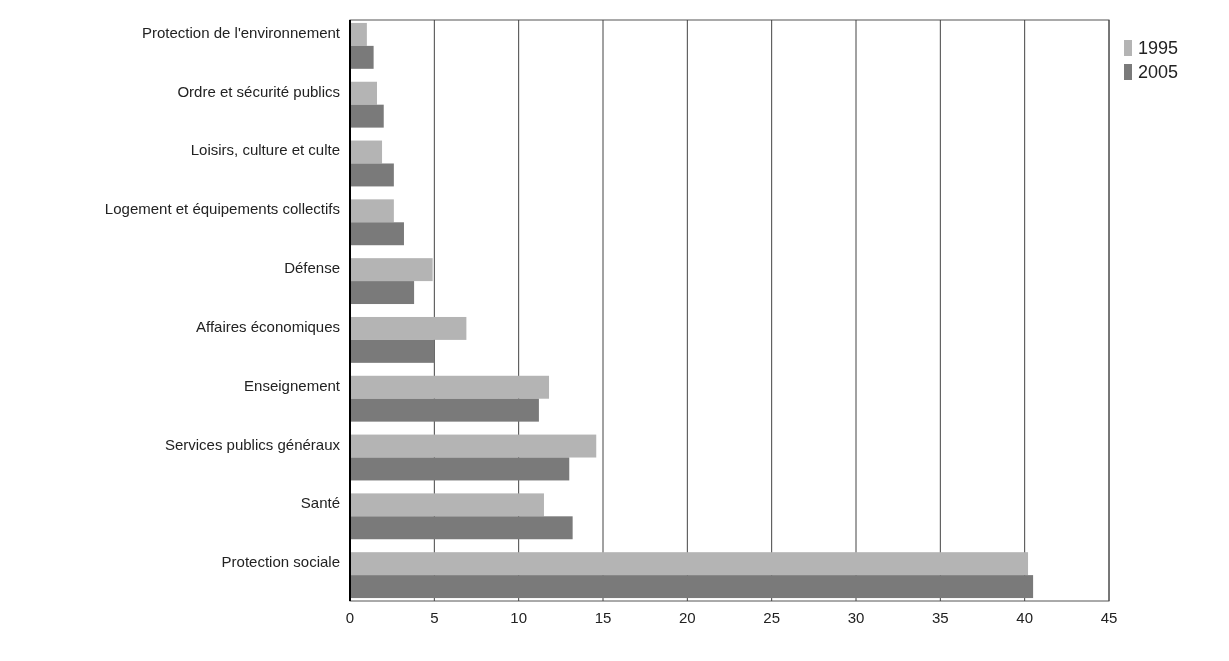 This screenshot has width=1229, height=661. Describe the element at coordinates (350, 617) in the screenshot. I see `x-tick-label: 0` at that location.